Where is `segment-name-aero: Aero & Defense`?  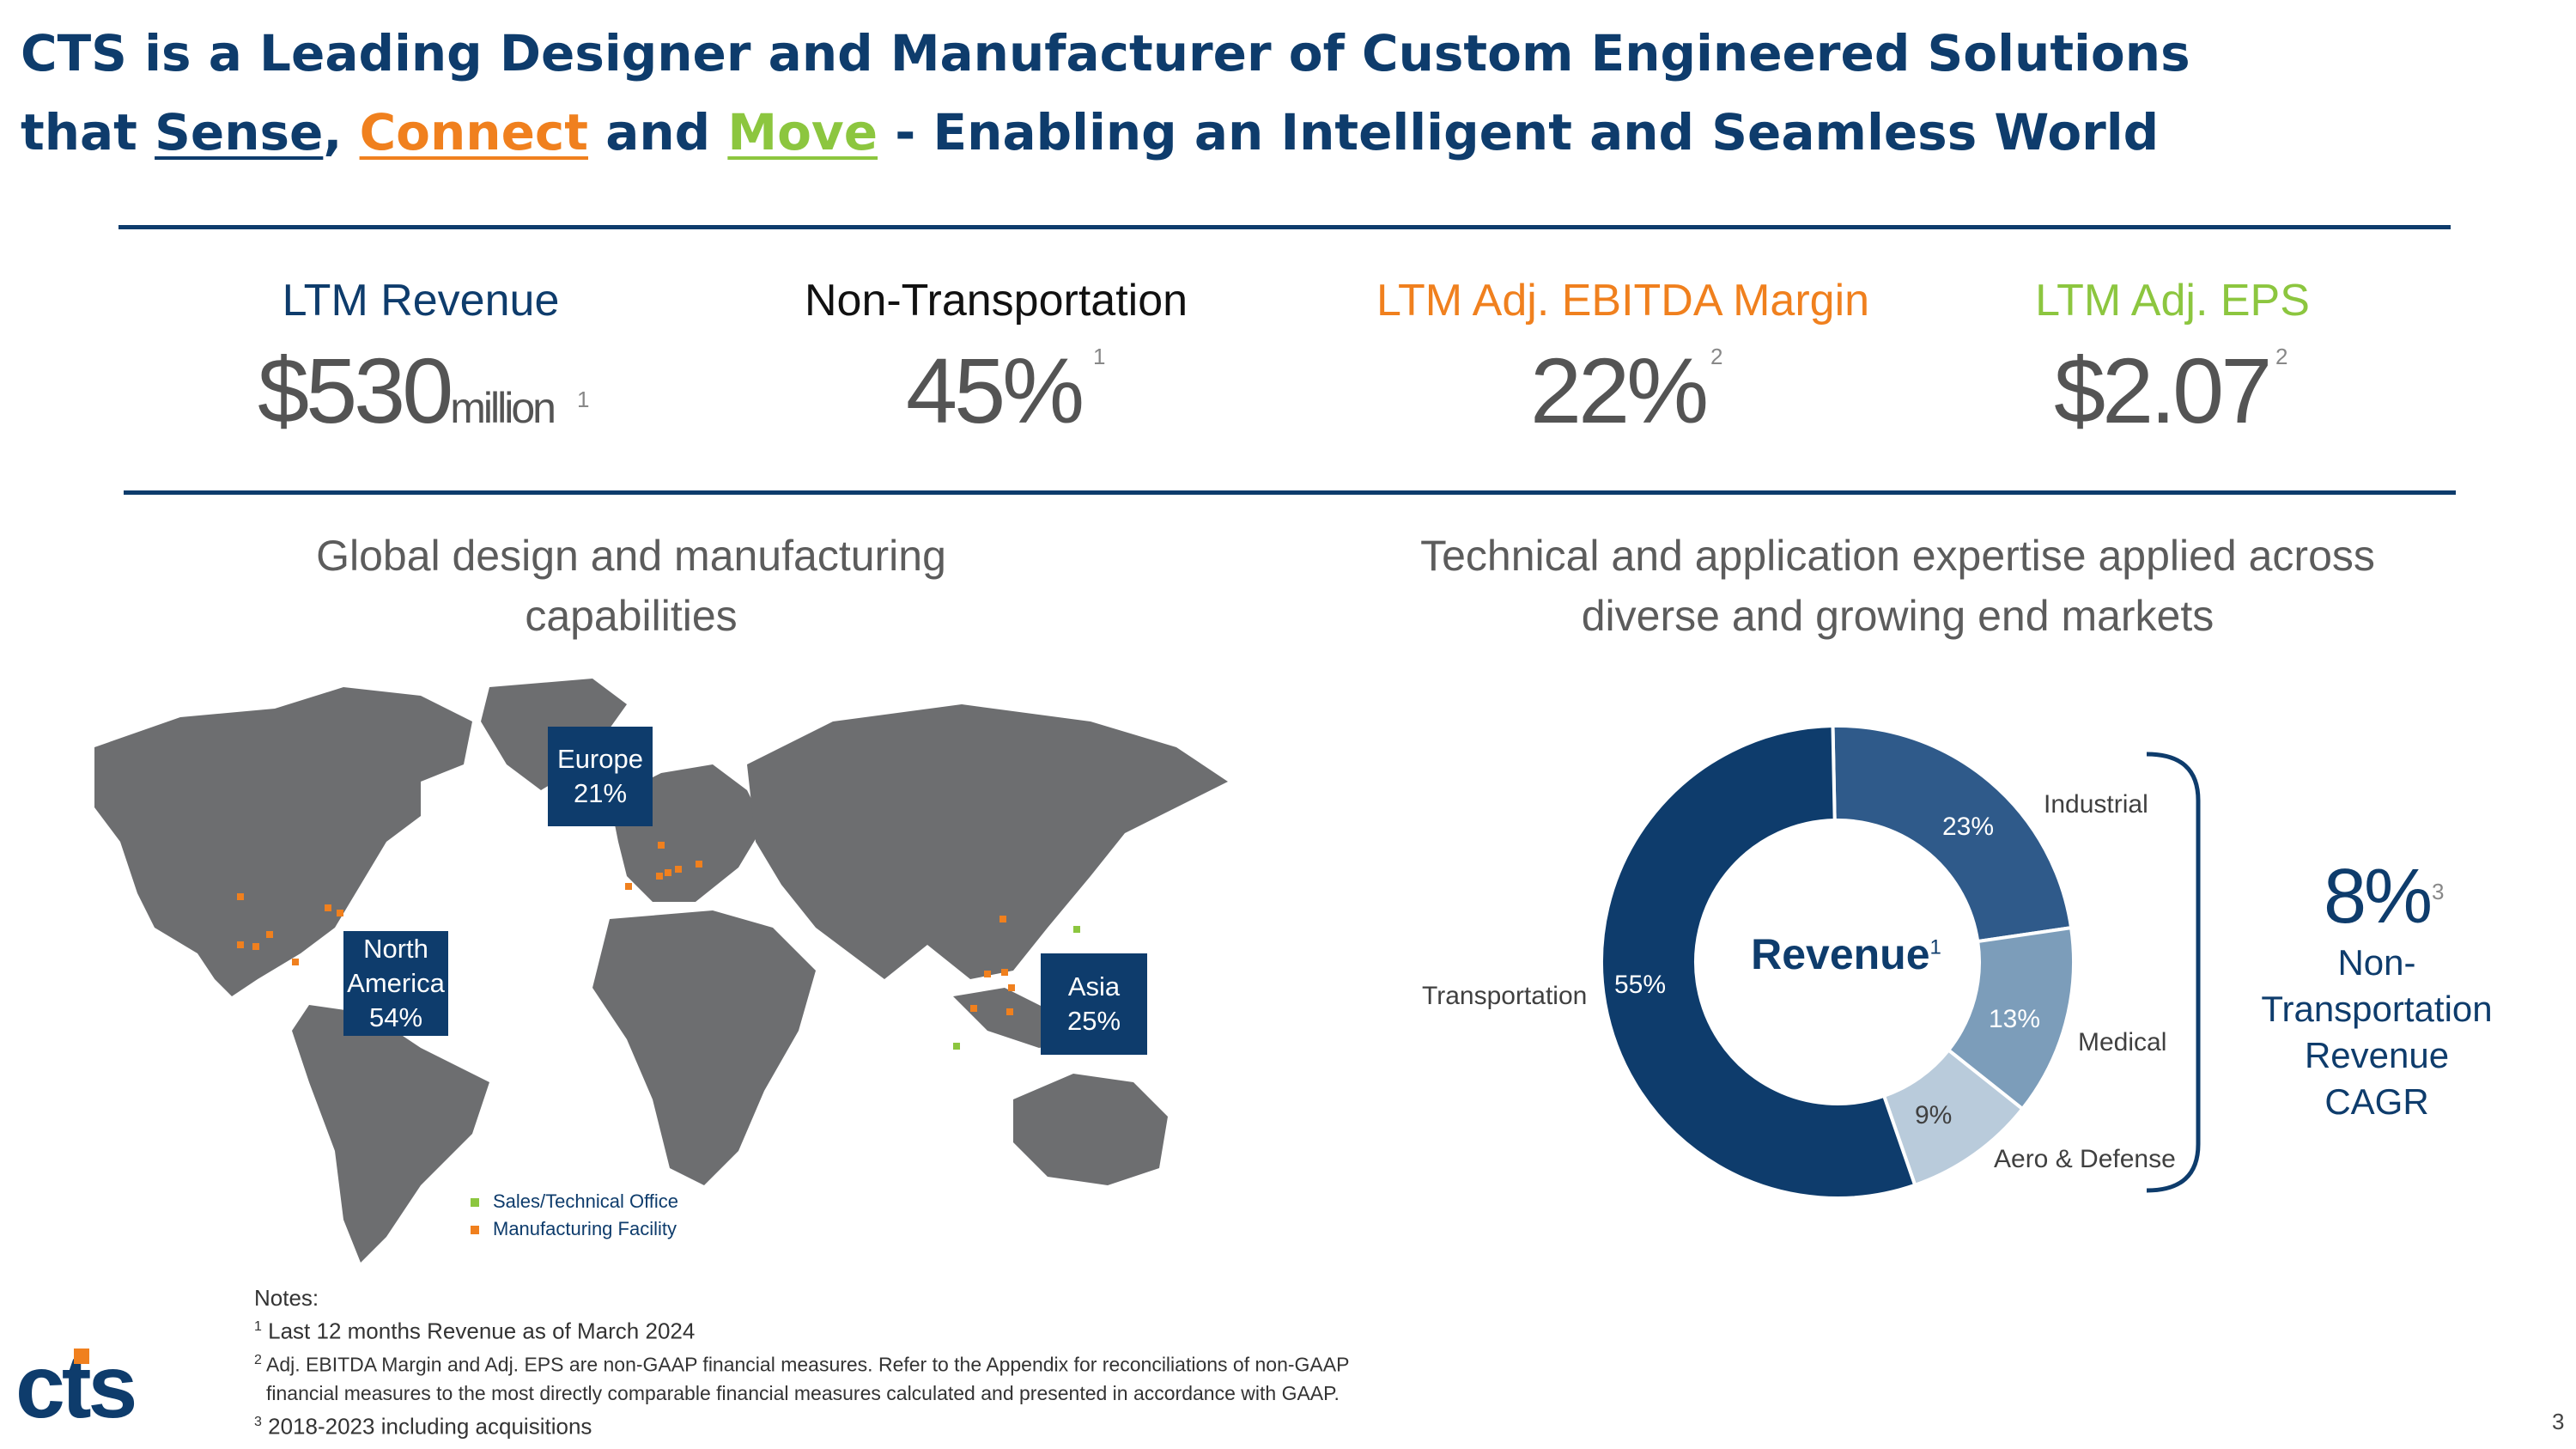
segment-name-aero: Aero & Defense is located at coordinates (2085, 1159).